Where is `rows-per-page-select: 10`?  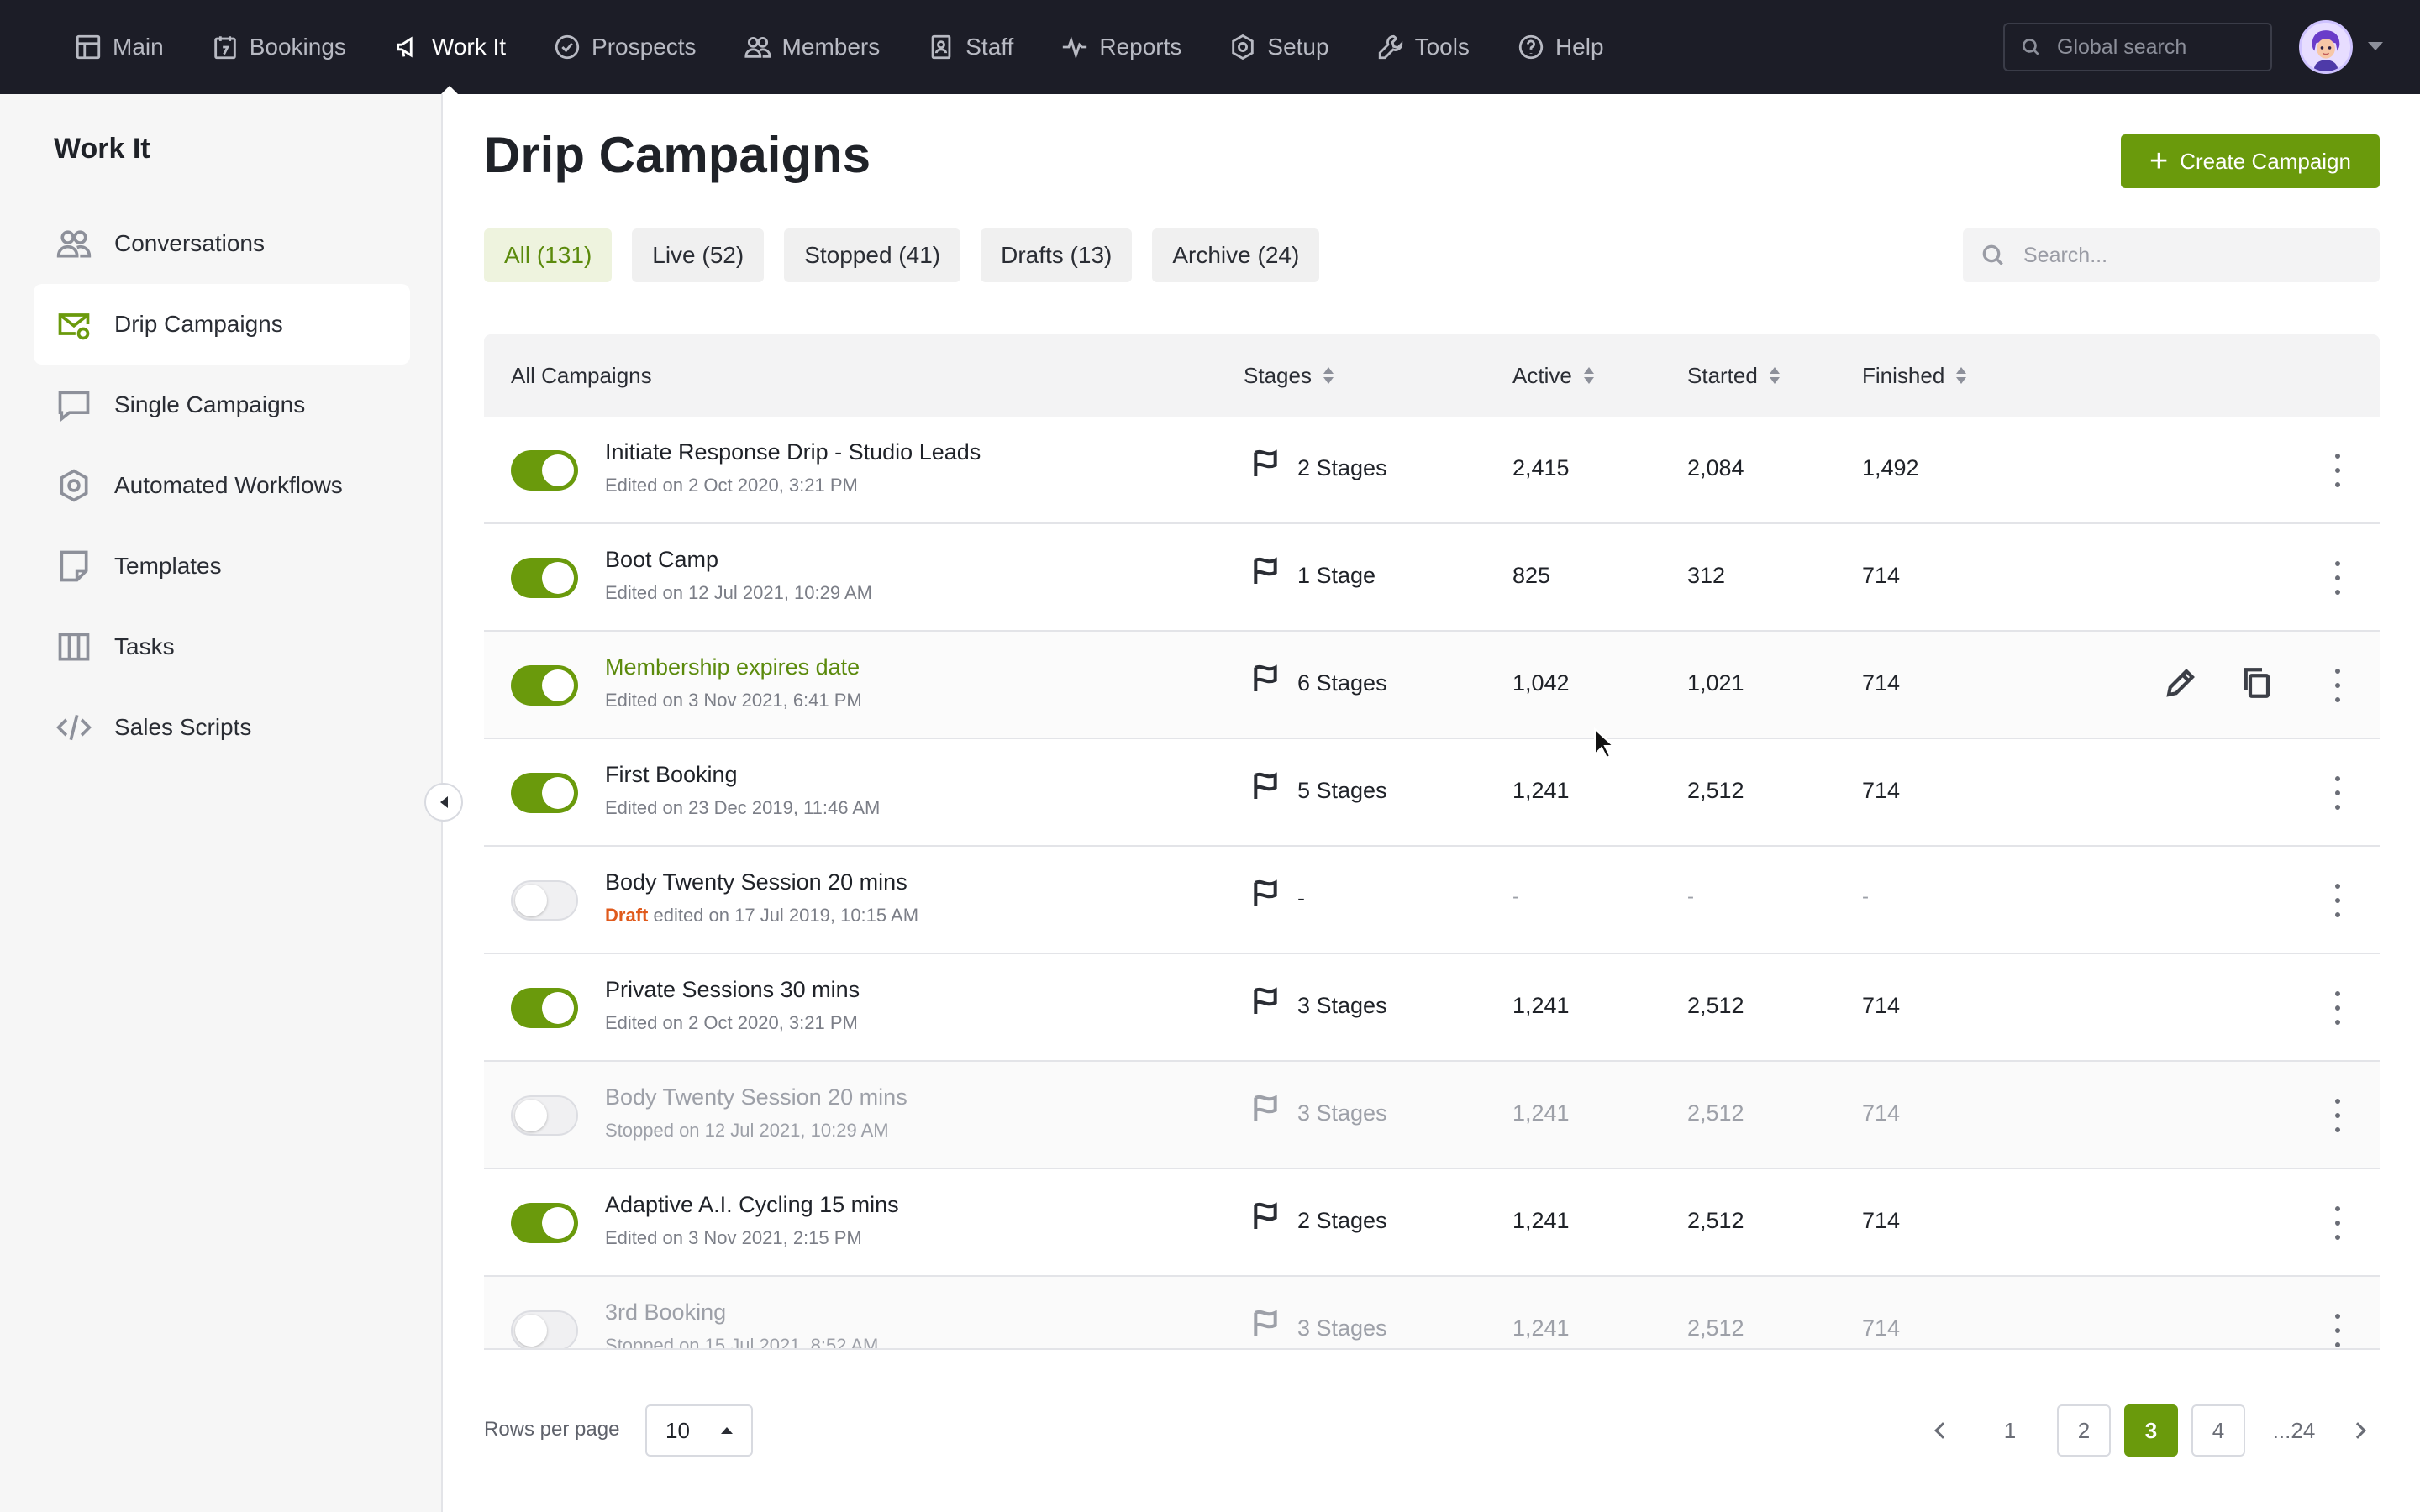 rows-per-page-select: 10 is located at coordinates (699, 1430).